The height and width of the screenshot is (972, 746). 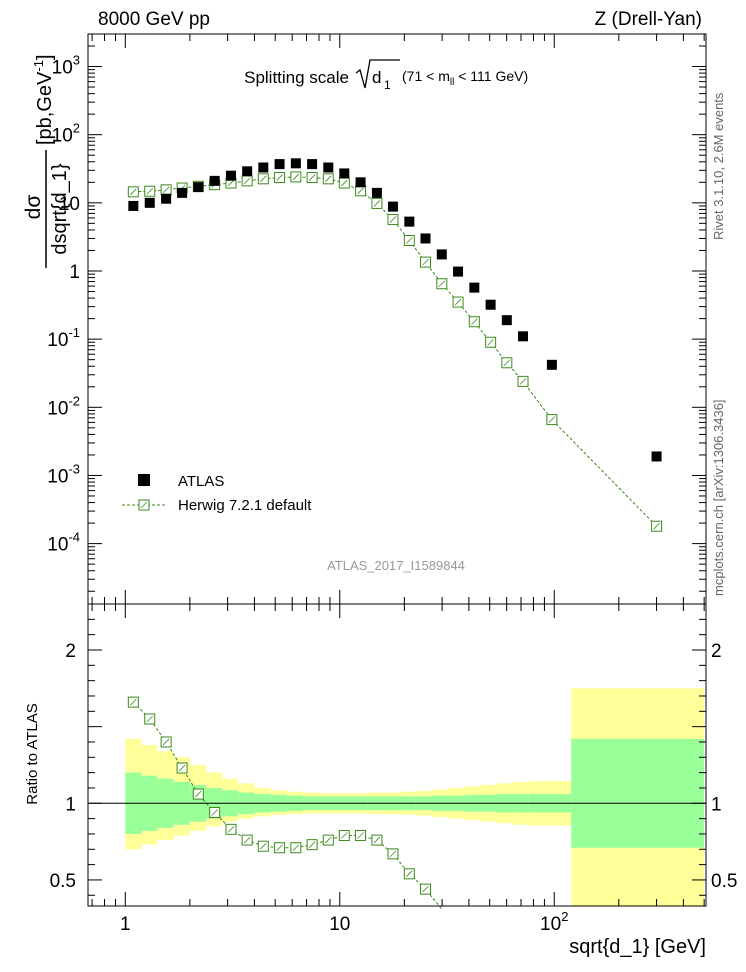 What do you see at coordinates (716, 651) in the screenshot?
I see `ratio-y-tick-label-right: 2` at bounding box center [716, 651].